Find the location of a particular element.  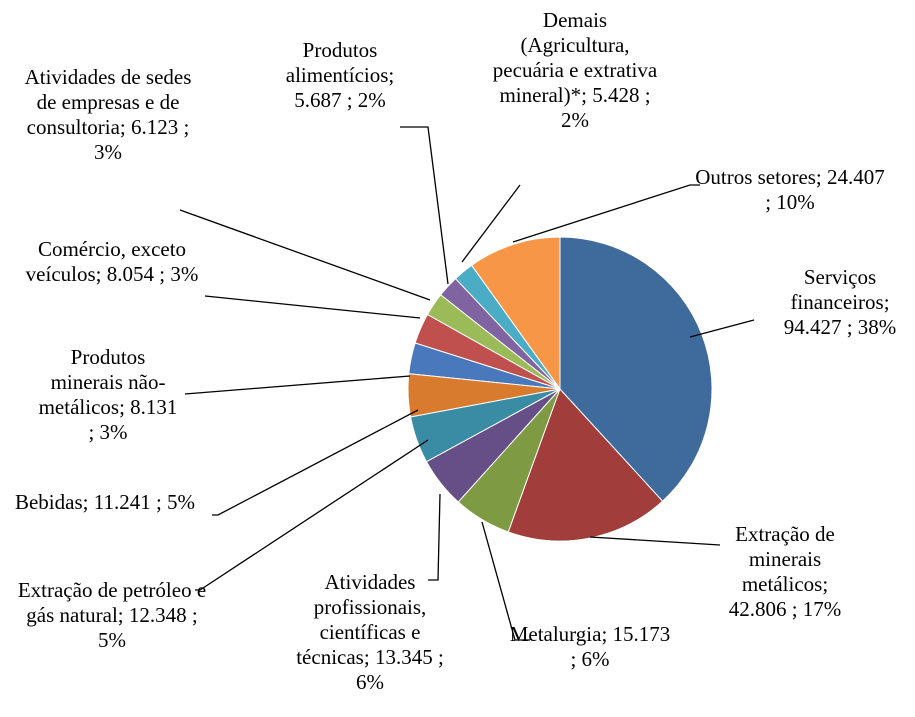

category-label: Comércio, exceto veículos; is located at coordinates (106, 261).